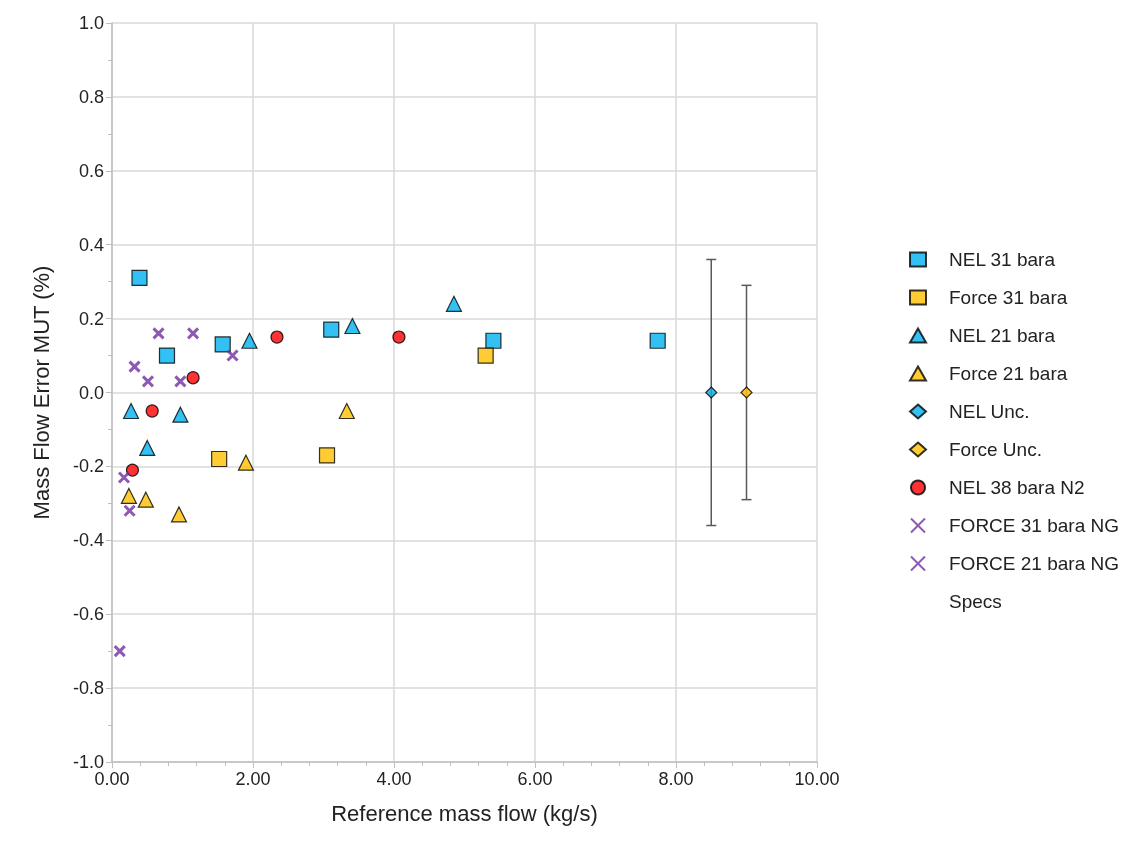 This screenshot has height=851, width=1132. What do you see at coordinates (1008, 373) in the screenshot?
I see `legend-label: Force 21 bara` at bounding box center [1008, 373].